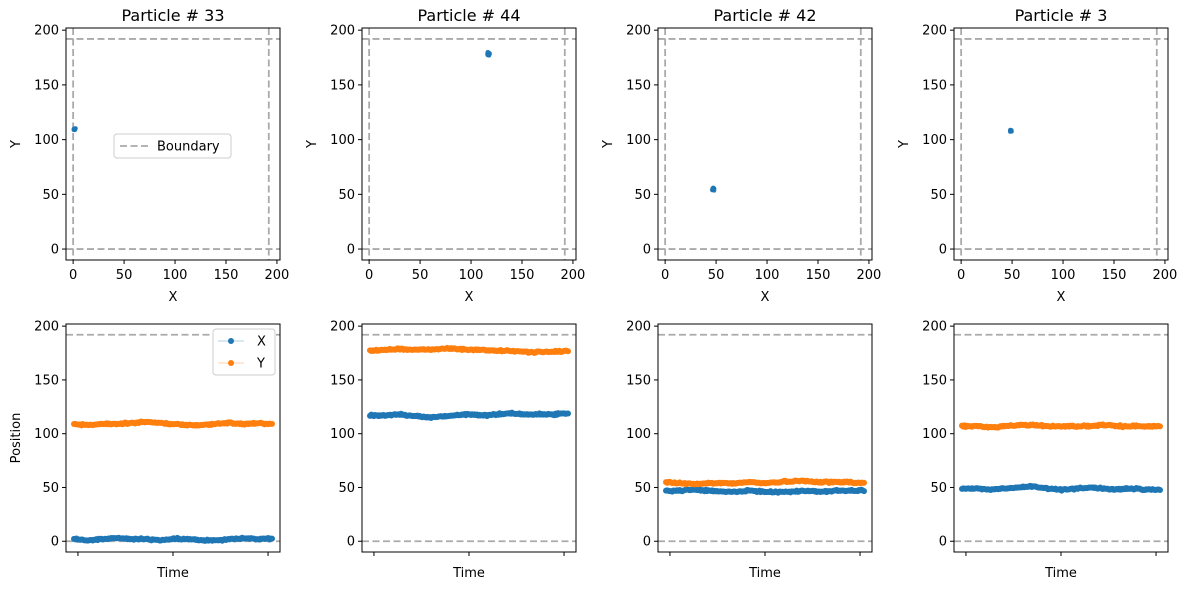  Describe the element at coordinates (764, 15) in the screenshot. I see `chart-title: Particle # 42` at that location.